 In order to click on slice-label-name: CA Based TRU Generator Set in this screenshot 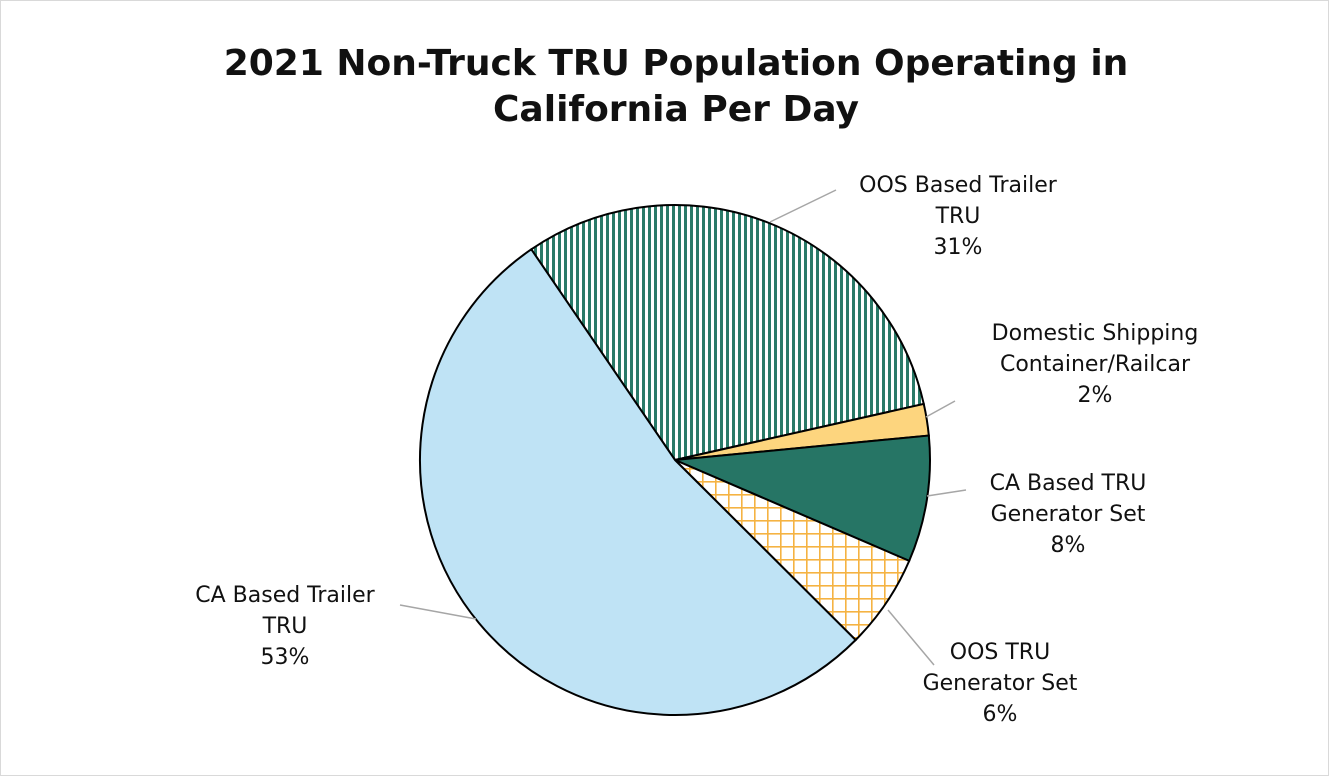, I will do `click(1068, 499)`.